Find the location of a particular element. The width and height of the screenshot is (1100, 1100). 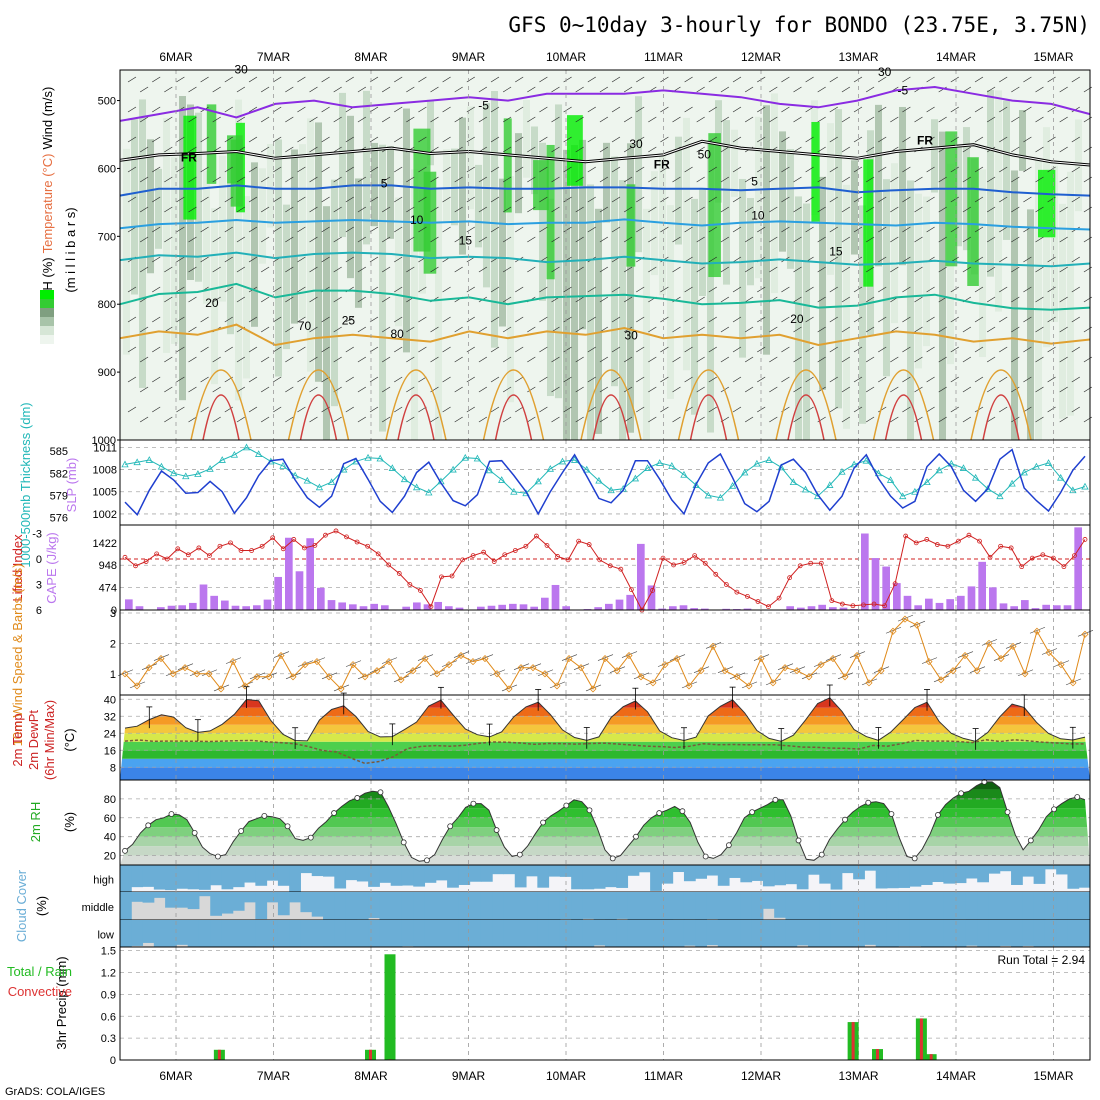

left-tick-label: 579 is located at coordinates (59, 496).